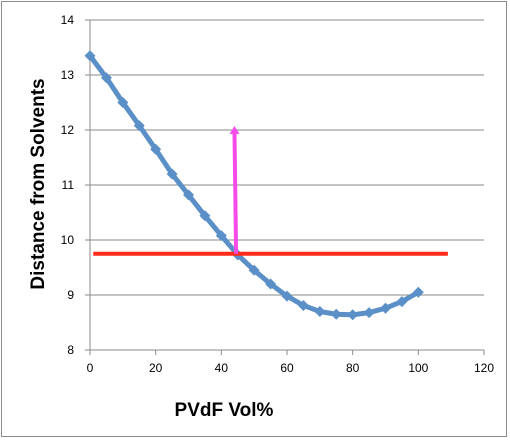 The height and width of the screenshot is (443, 510). Describe the element at coordinates (234, 190) in the screenshot. I see `pink-arrow` at that location.